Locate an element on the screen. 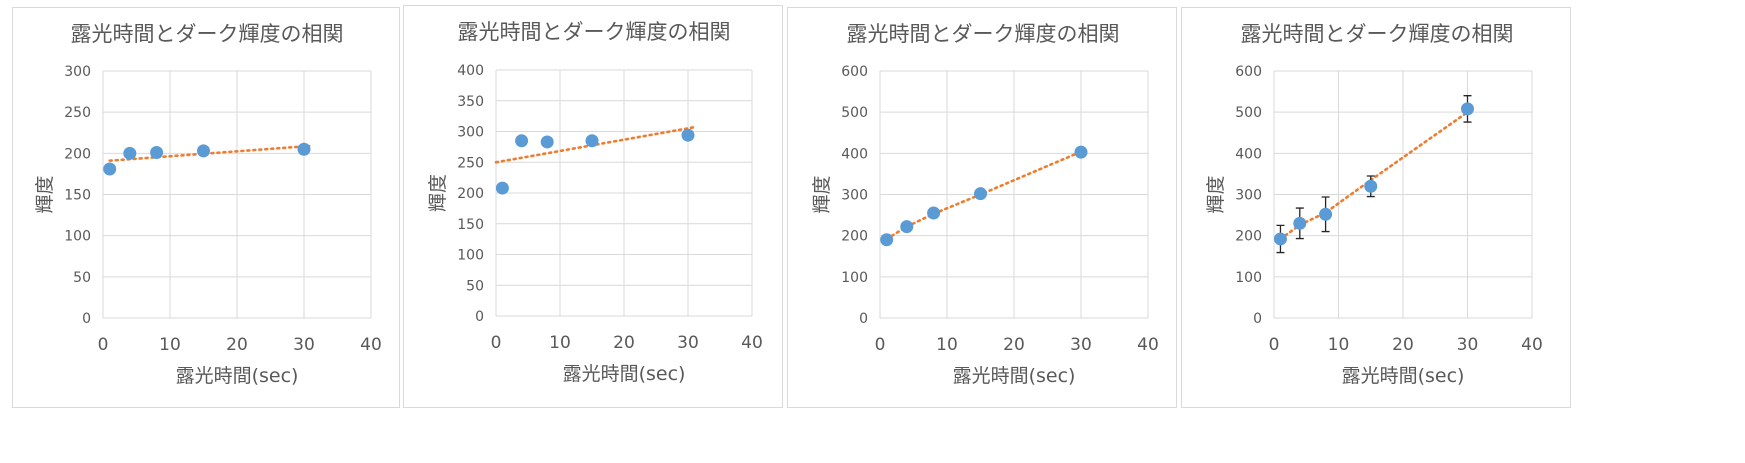 The height and width of the screenshot is (463, 1745). trendline is located at coordinates (210, 153).